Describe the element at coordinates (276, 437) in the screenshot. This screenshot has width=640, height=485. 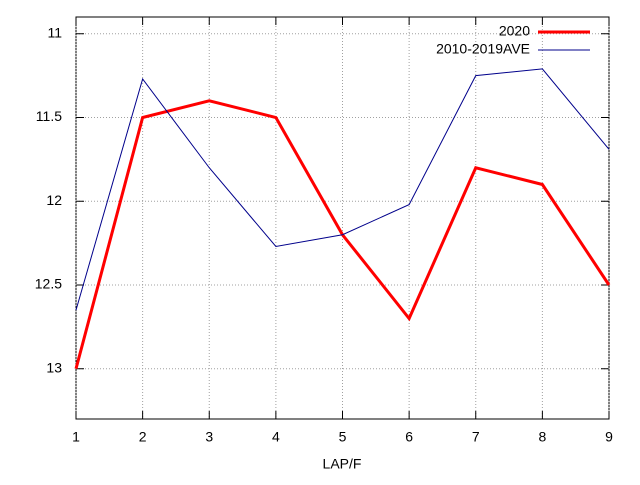
I see `x-tick-label: 4` at that location.